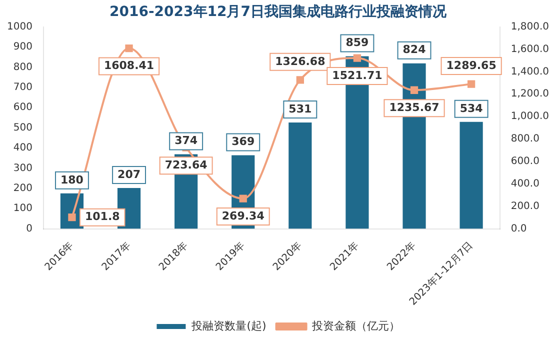 This screenshot has width=560, height=344. What do you see at coordinates (525, 206) in the screenshot?
I see `y2-tick-label: 200.0` at bounding box center [525, 206].